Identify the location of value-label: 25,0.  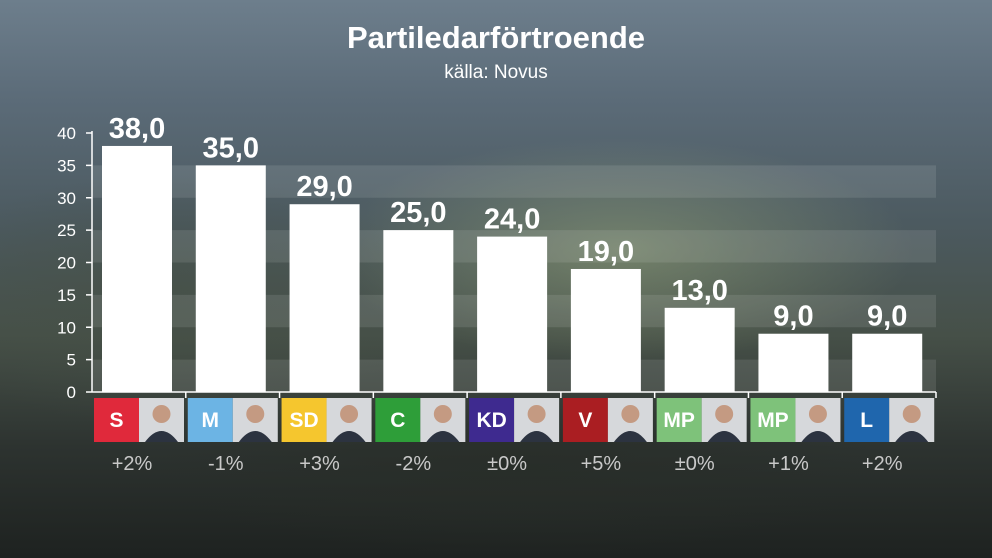
(418, 213).